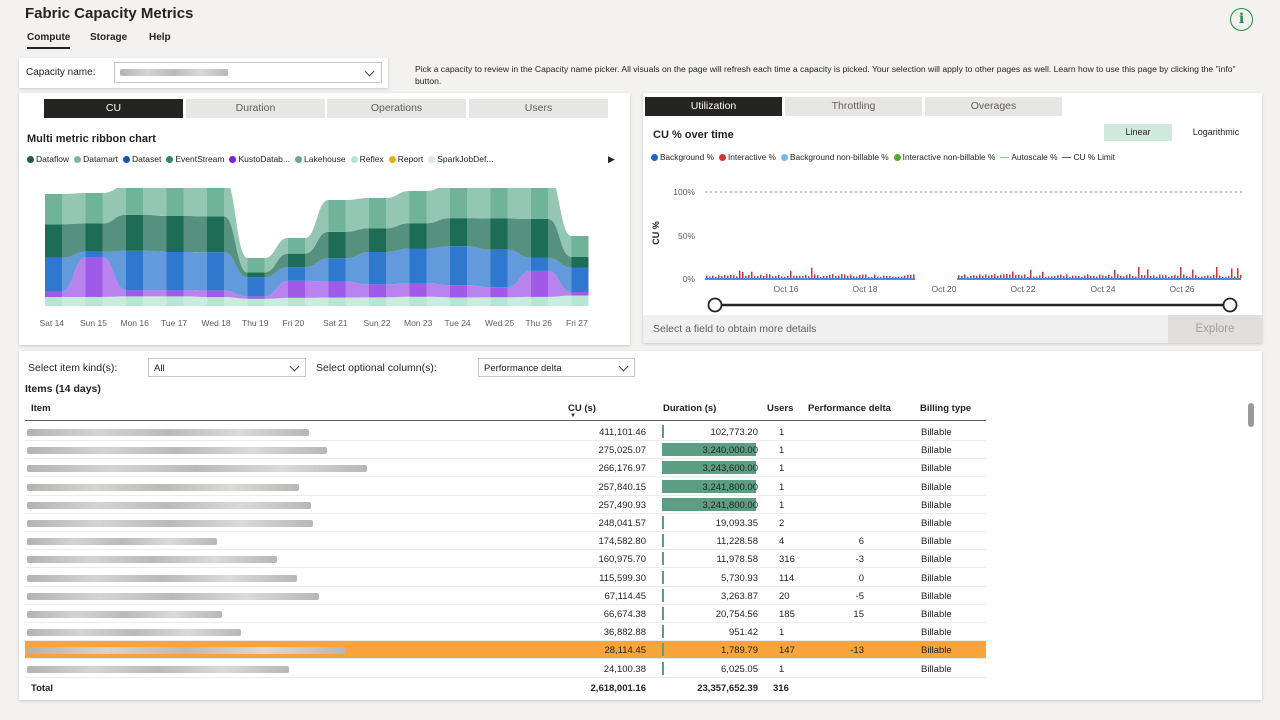  I want to click on col-performance-delta: Performance delta, so click(849, 408).